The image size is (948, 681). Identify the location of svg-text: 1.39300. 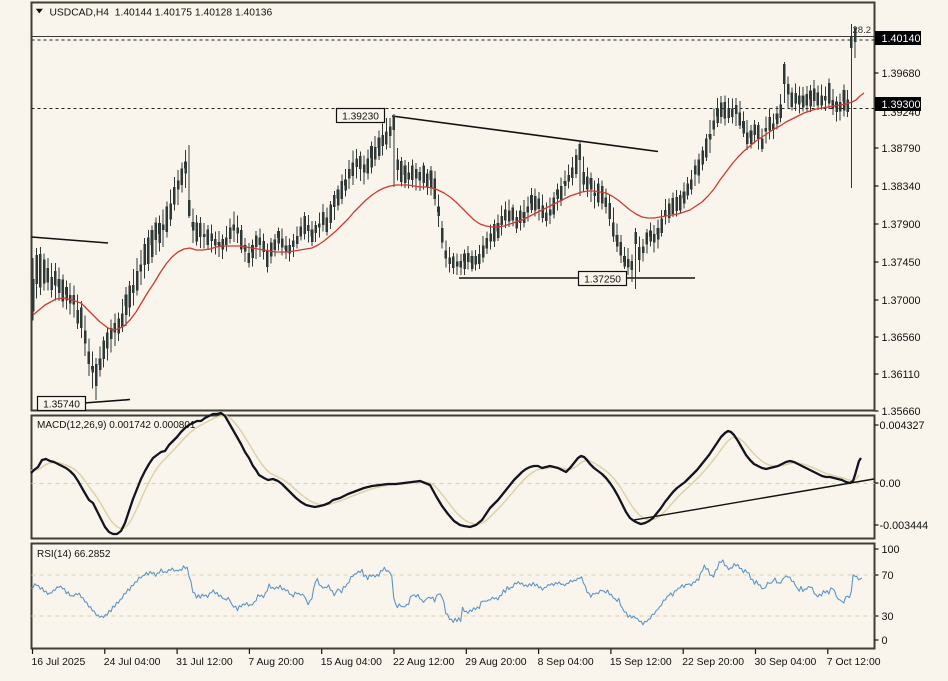
(901, 105).